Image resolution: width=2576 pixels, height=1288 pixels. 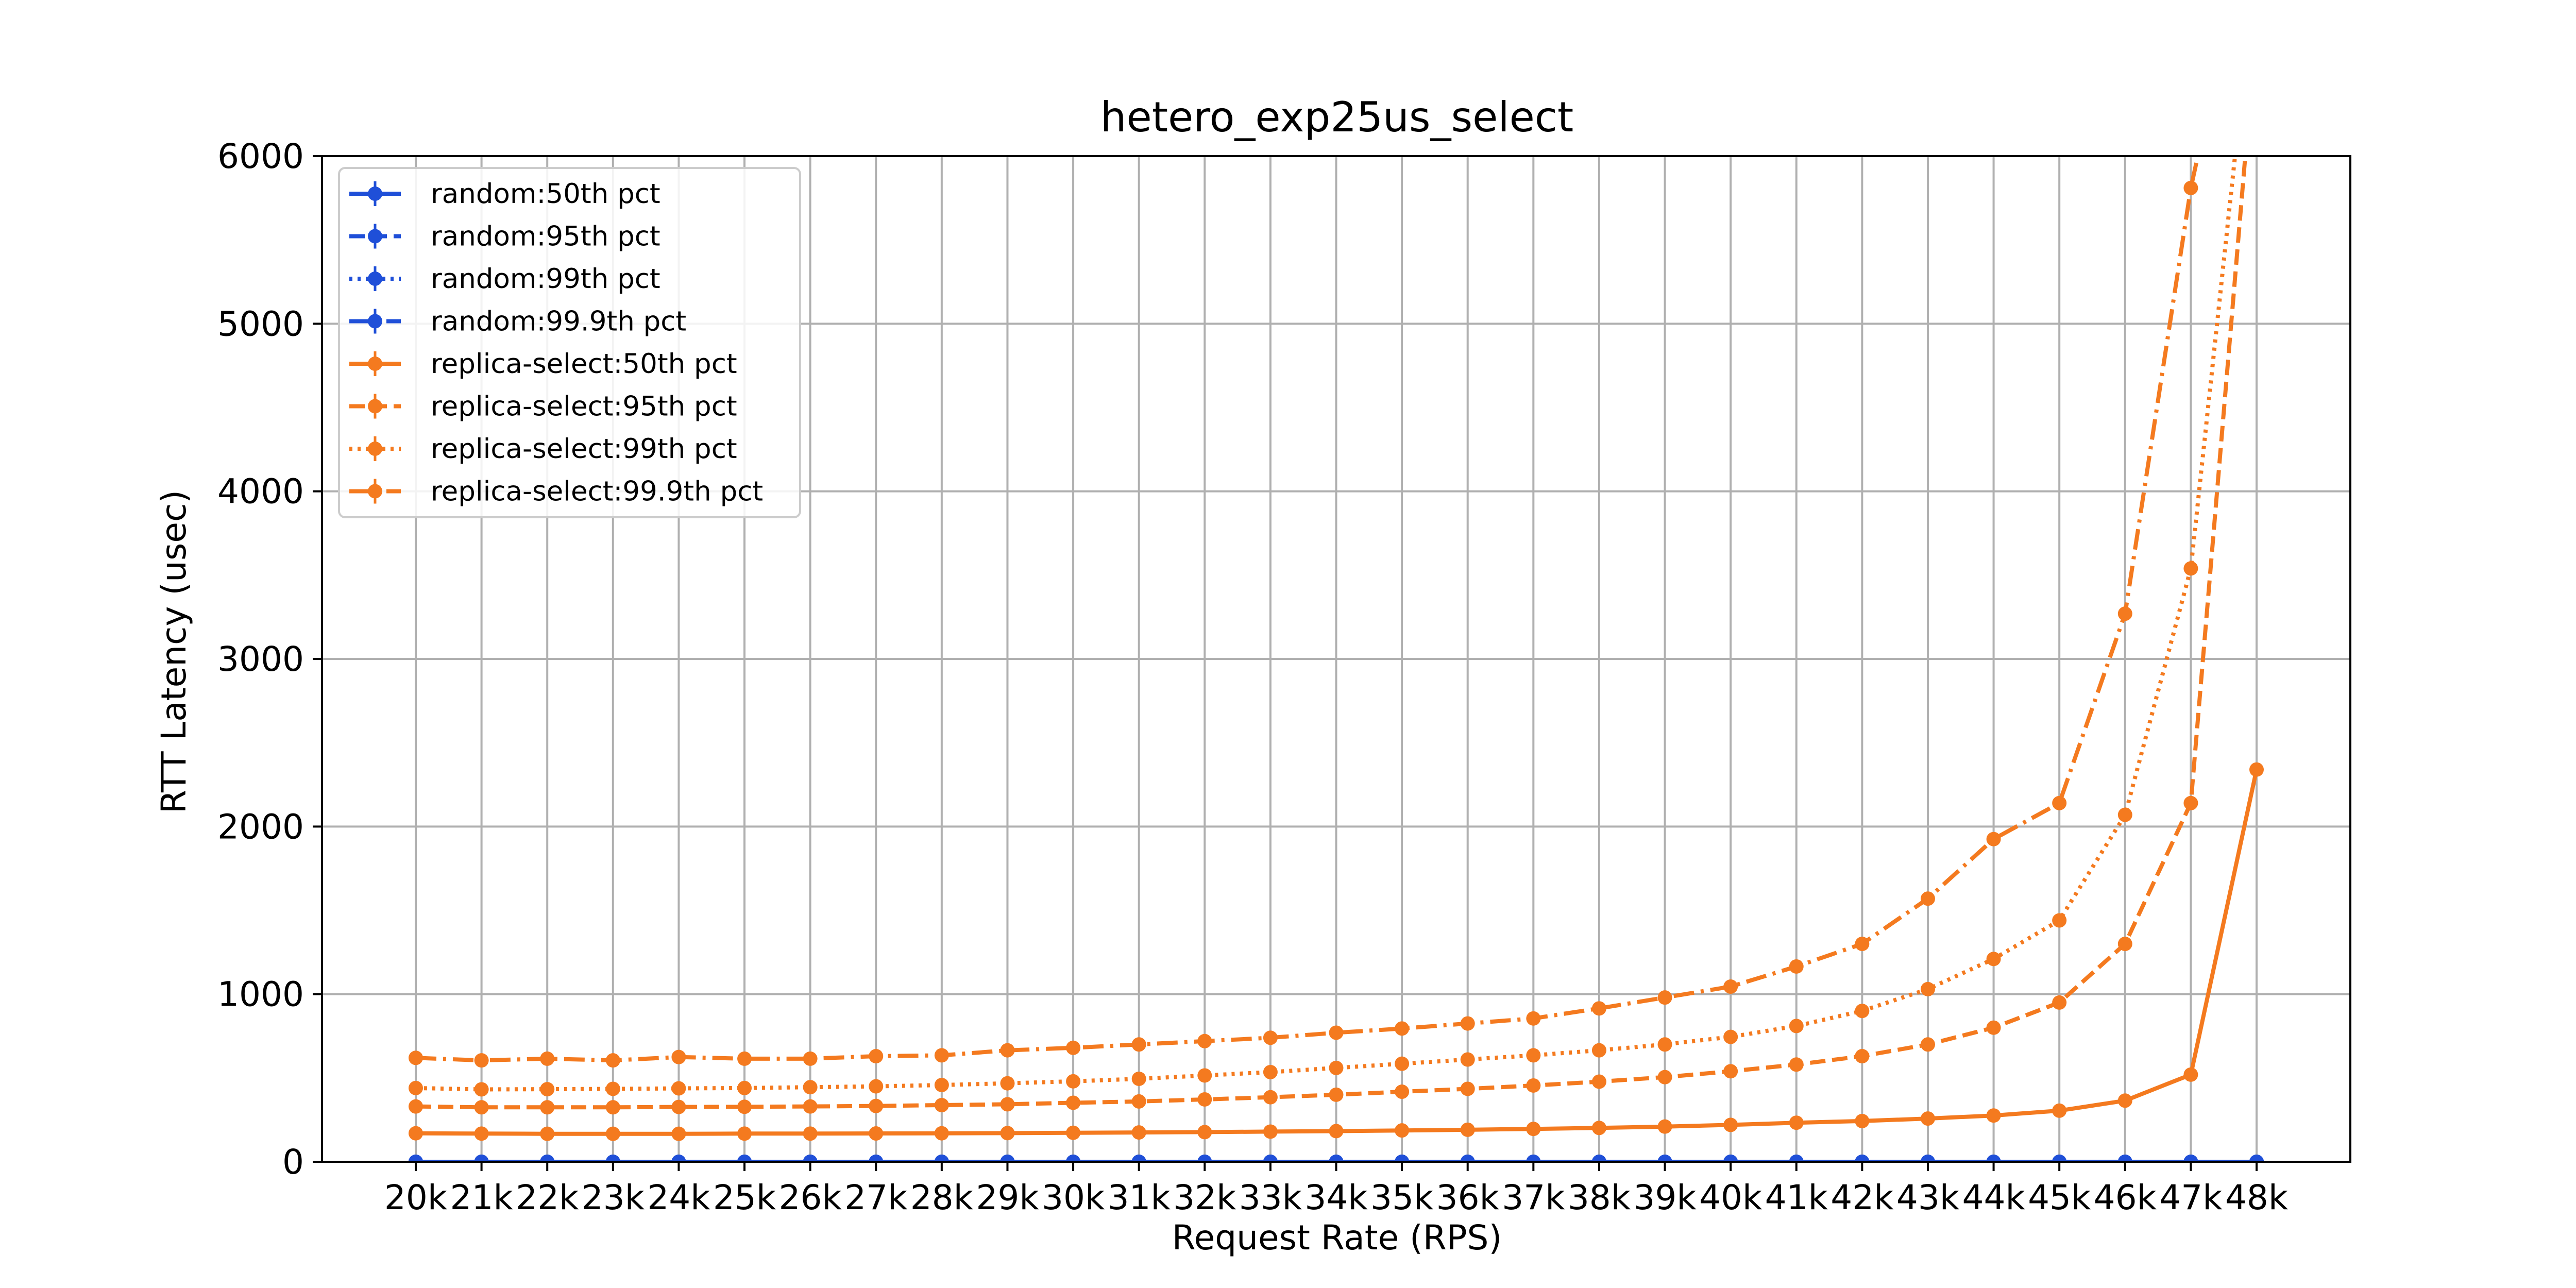 I want to click on legend-entry: random:99th pct, so click(x=504, y=279).